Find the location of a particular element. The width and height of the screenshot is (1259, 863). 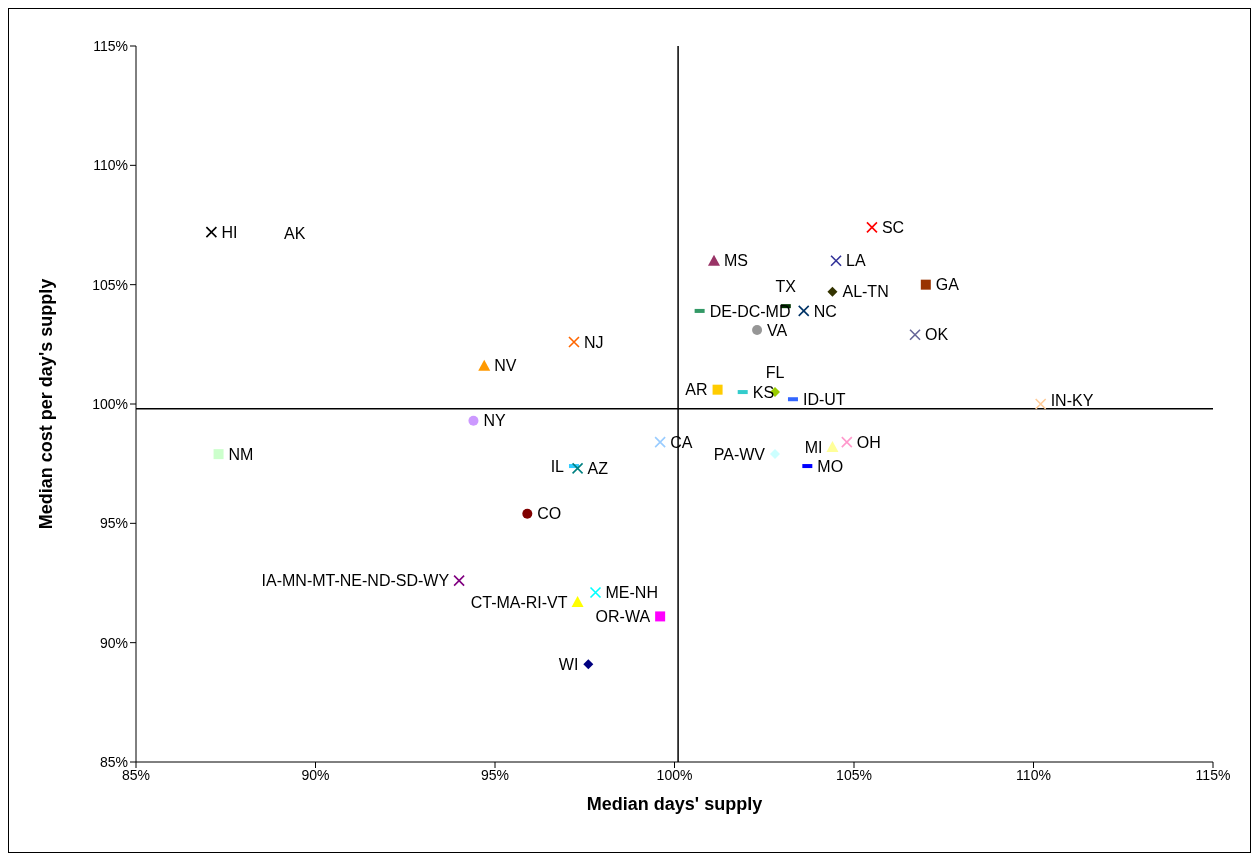

series-label: AL-TN is located at coordinates (865, 292).